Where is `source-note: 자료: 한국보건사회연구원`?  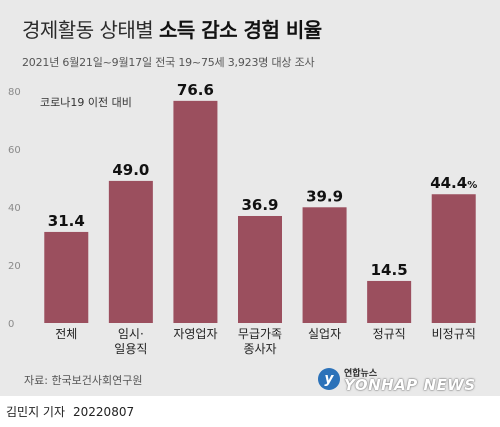
source-note: 자료: 한국보건사회연구원 is located at coordinates (83, 380).